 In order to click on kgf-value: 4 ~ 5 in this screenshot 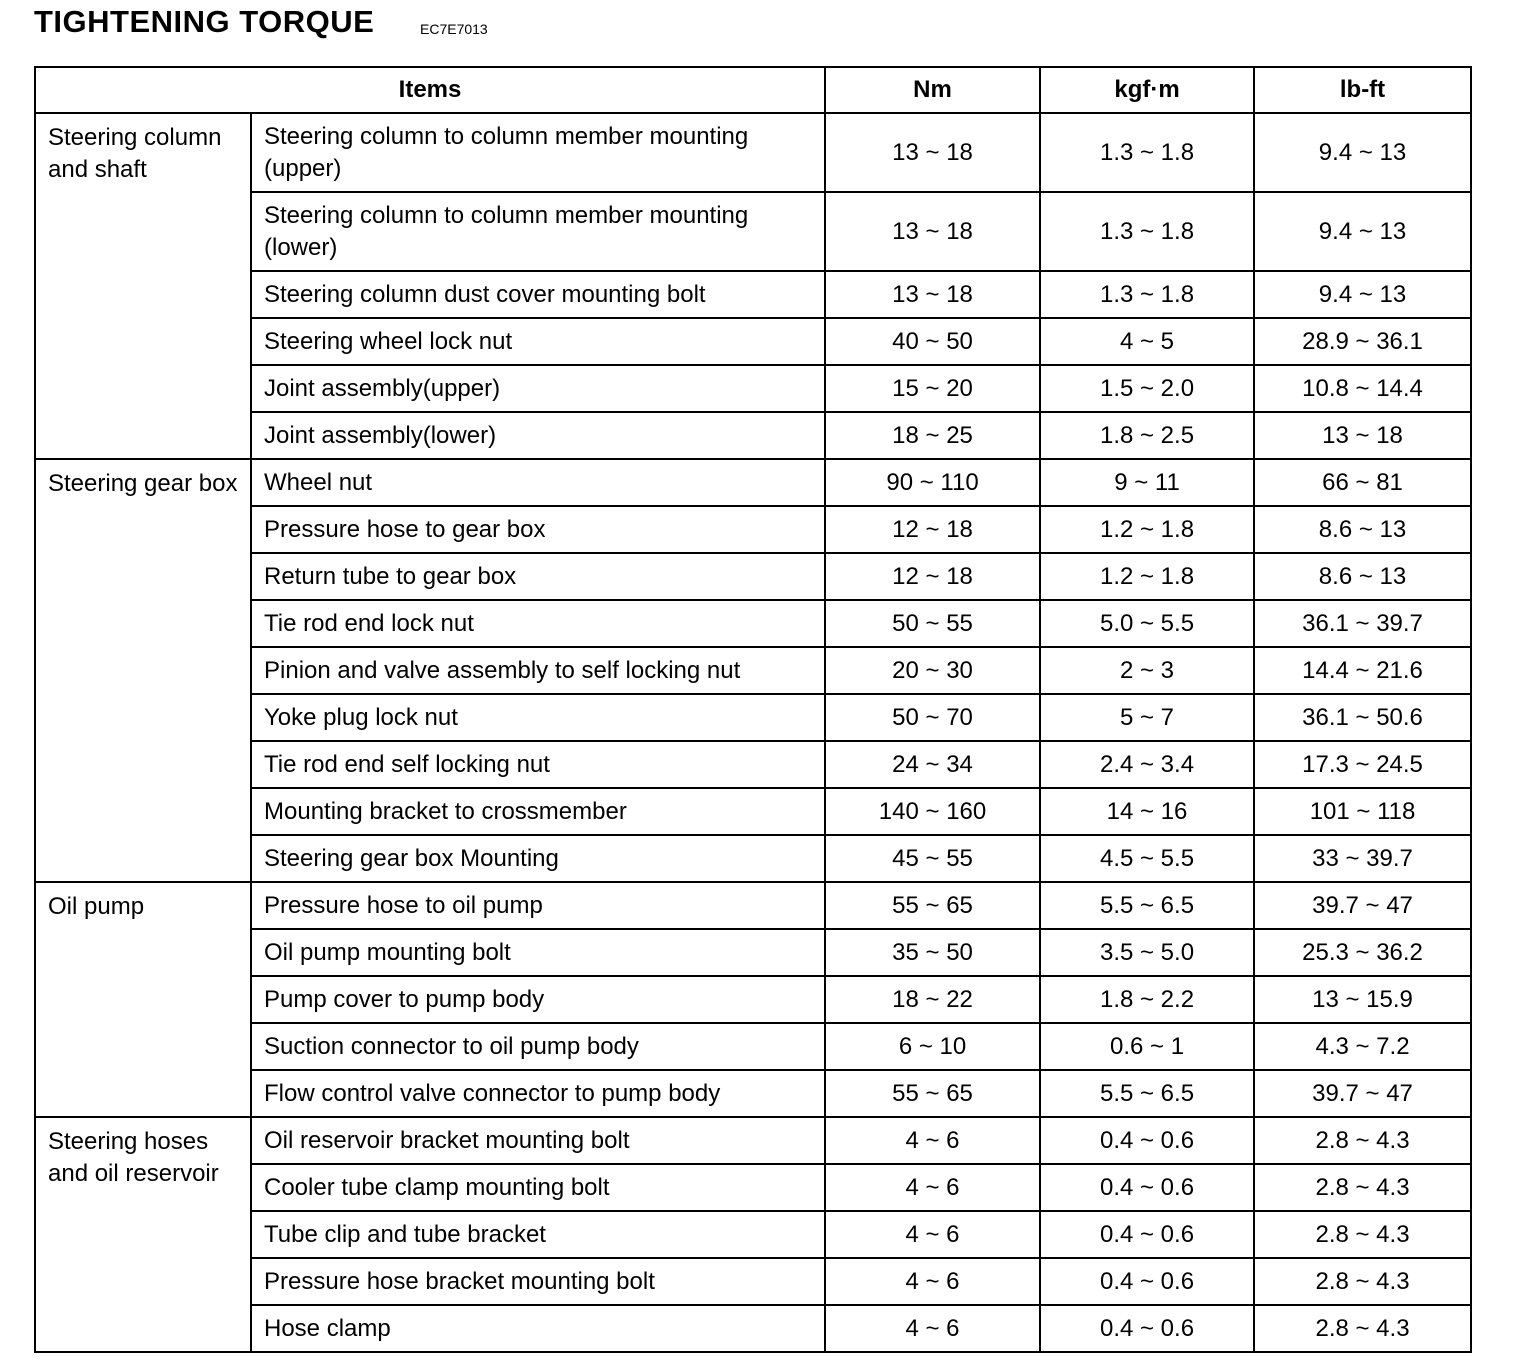, I will do `click(1147, 341)`.